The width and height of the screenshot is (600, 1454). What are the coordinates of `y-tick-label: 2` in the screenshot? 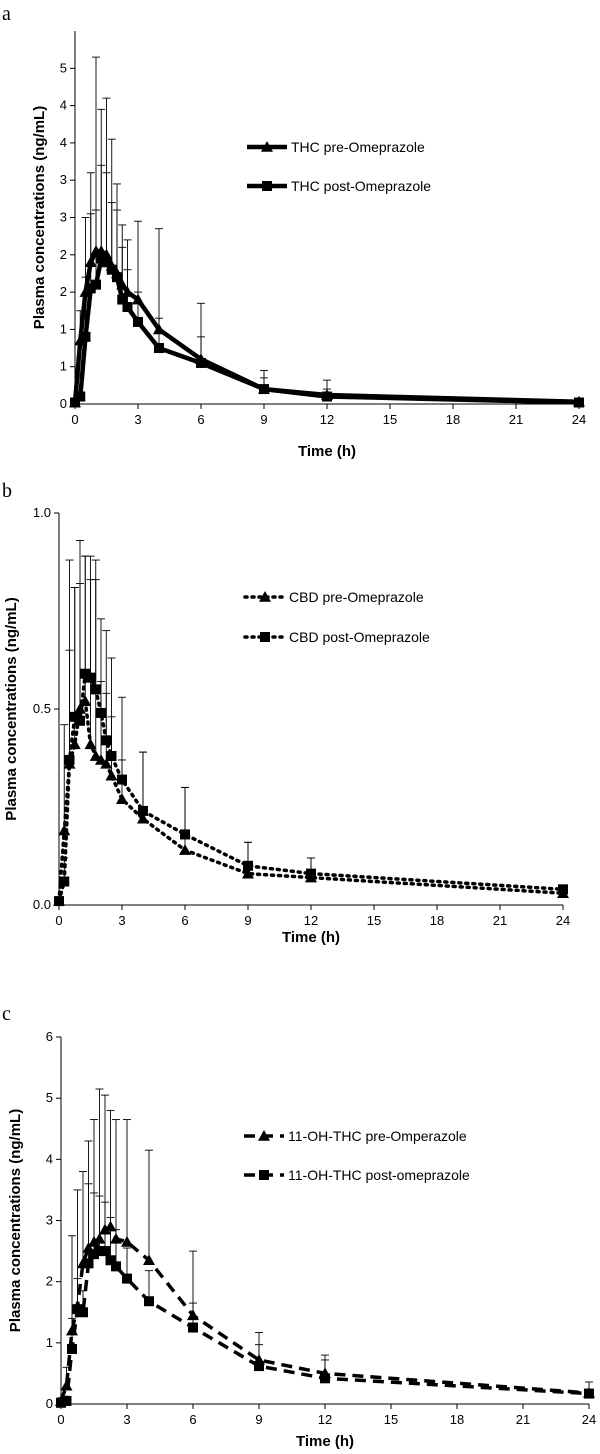 It's located at (63, 254).